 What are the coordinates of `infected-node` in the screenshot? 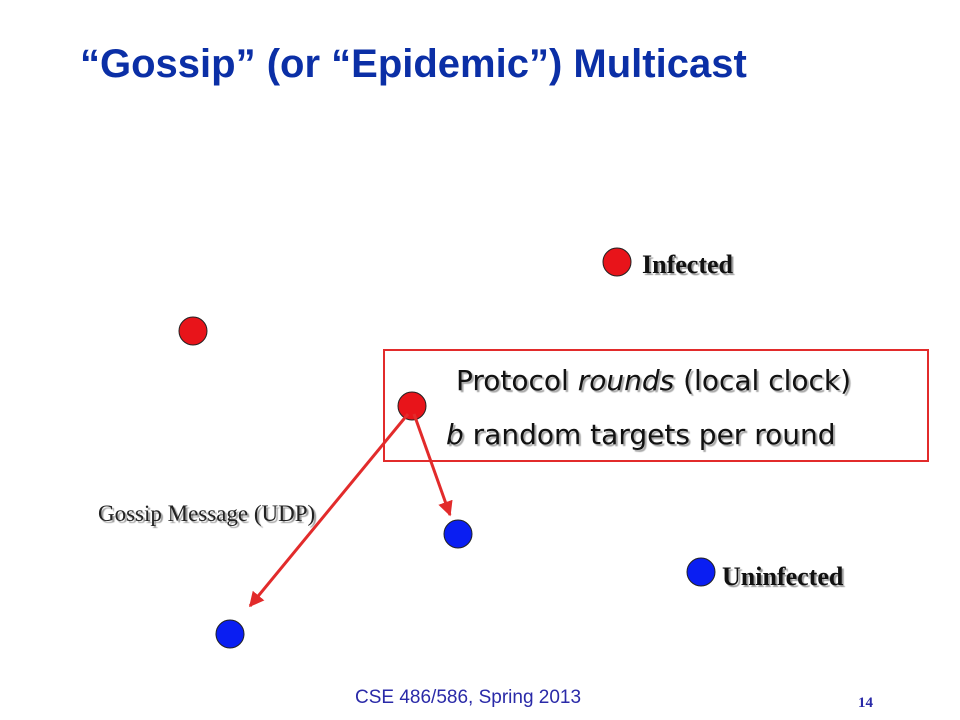 It's located at (193, 331).